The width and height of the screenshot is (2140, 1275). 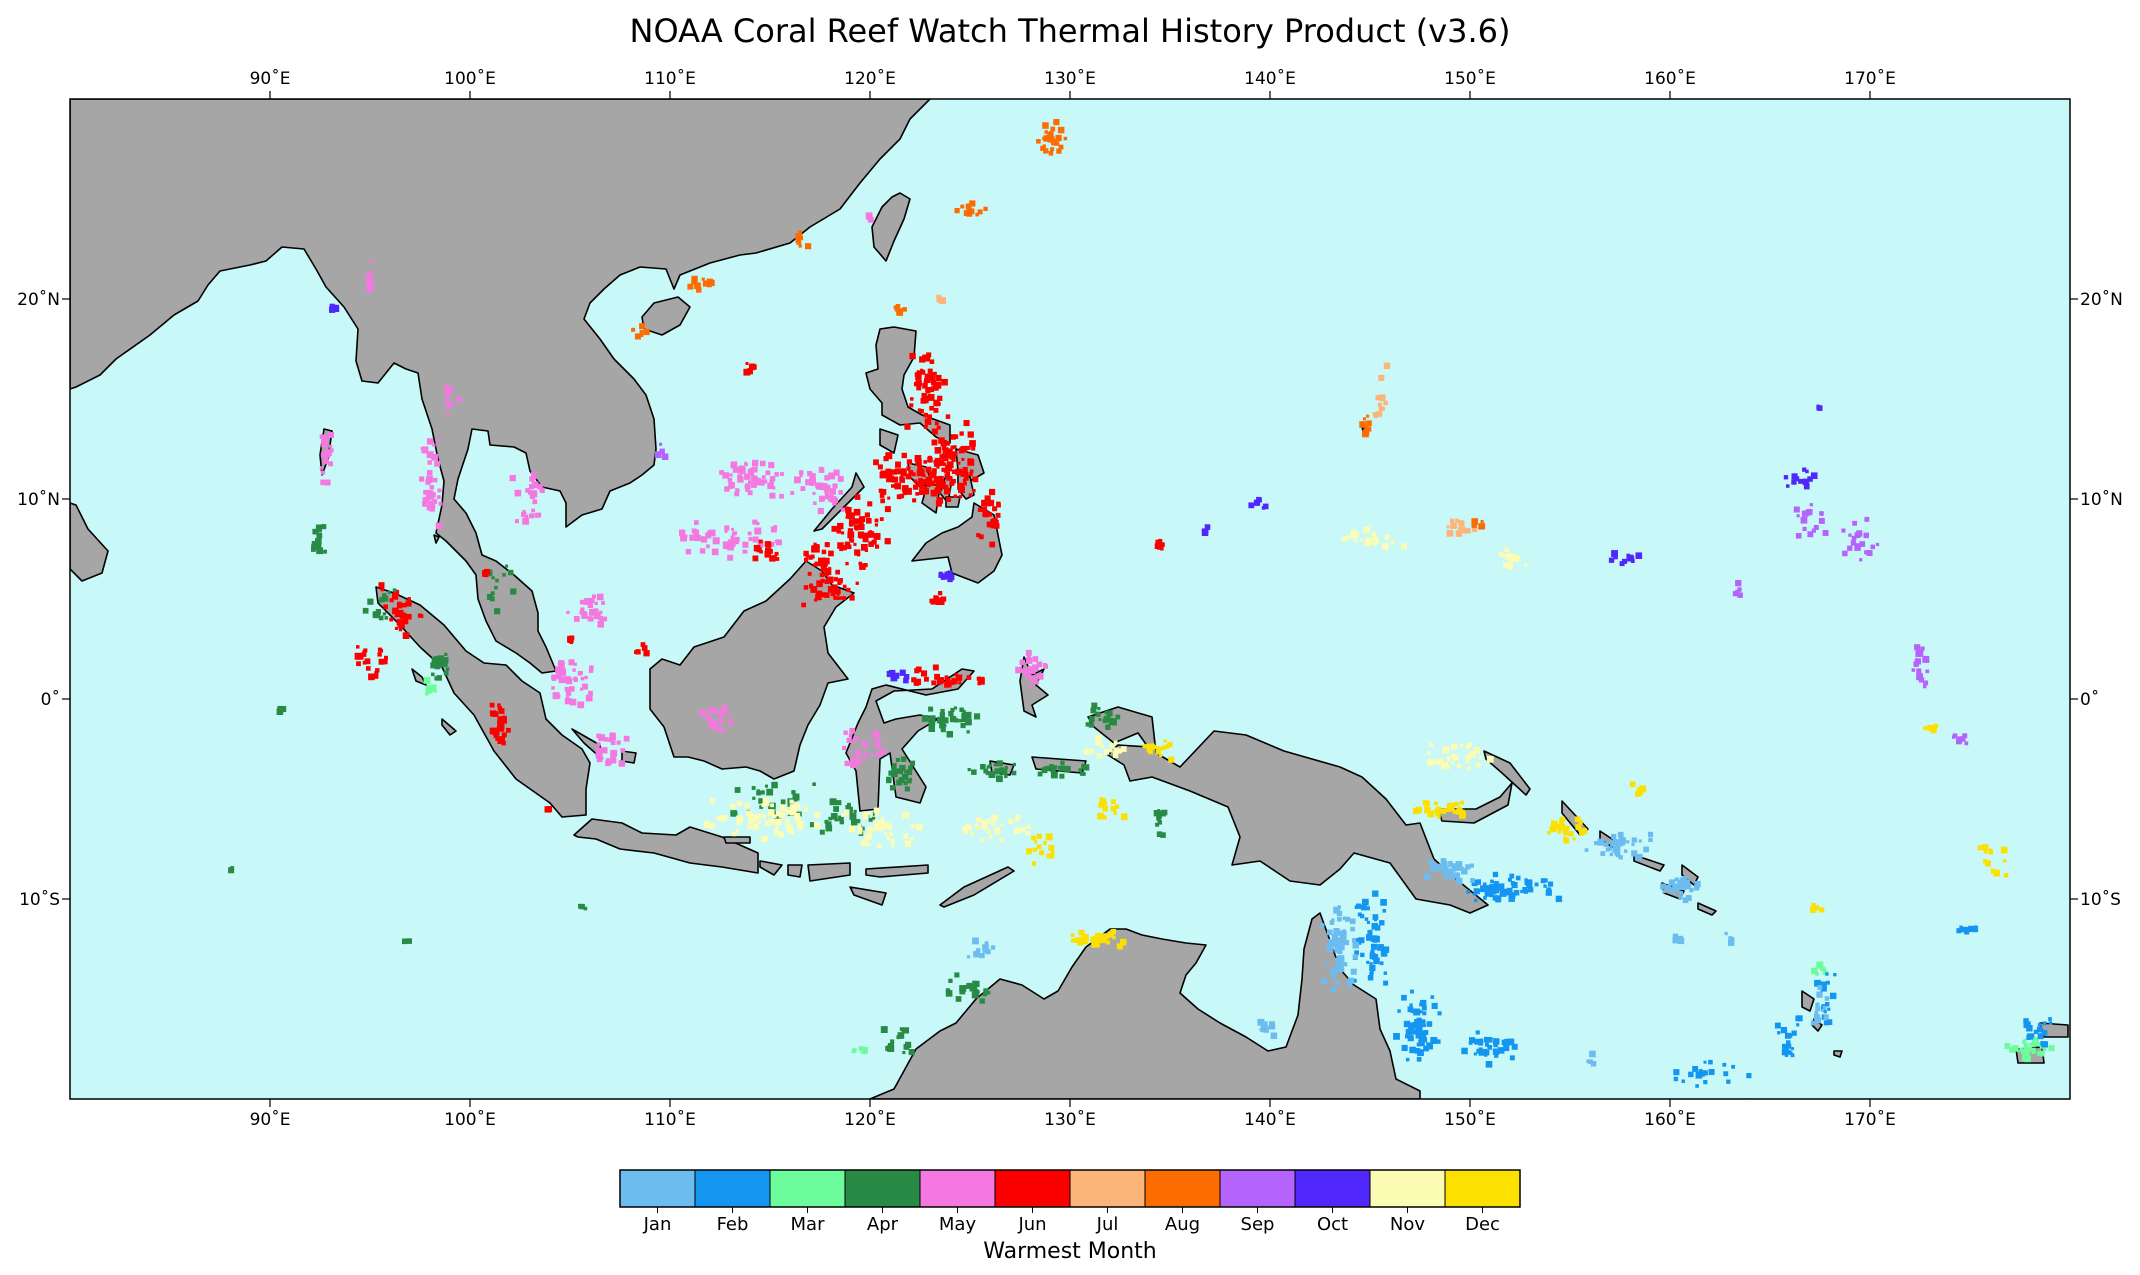 What do you see at coordinates (657, 1224) in the screenshot?
I see `colorbar-month-label: Jan` at bounding box center [657, 1224].